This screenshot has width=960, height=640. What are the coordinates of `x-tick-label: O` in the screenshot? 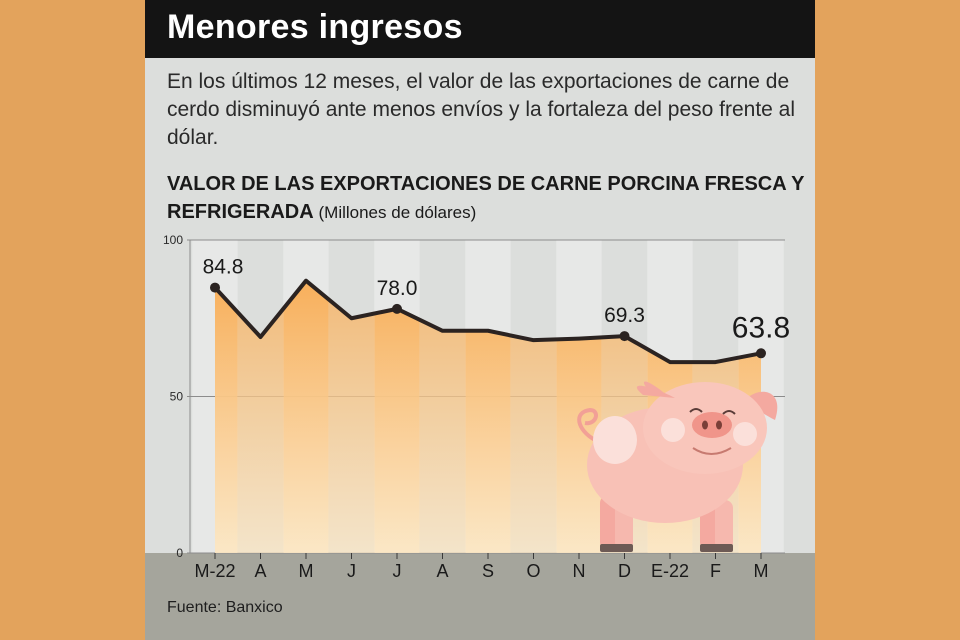 It's located at (533, 571).